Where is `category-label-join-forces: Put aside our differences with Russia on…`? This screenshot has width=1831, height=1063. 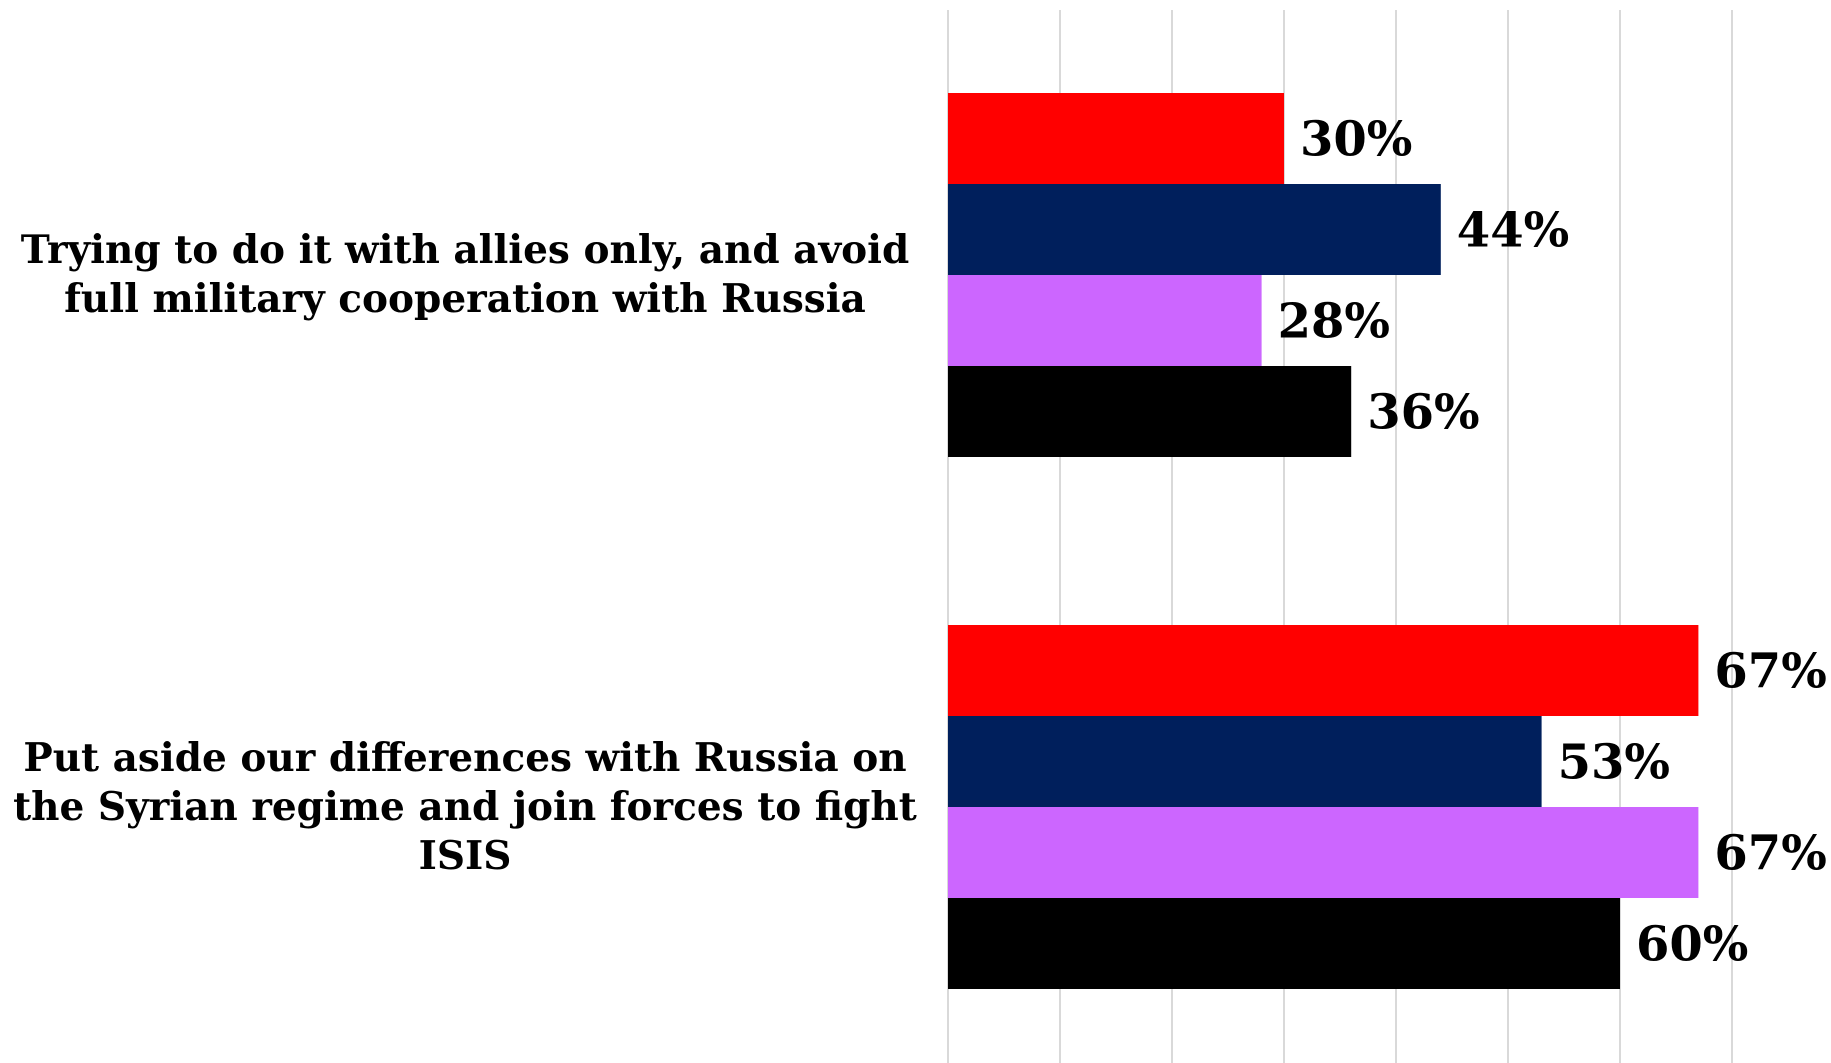 category-label-join-forces: Put aside our differences with Russia on… is located at coordinates (465, 806).